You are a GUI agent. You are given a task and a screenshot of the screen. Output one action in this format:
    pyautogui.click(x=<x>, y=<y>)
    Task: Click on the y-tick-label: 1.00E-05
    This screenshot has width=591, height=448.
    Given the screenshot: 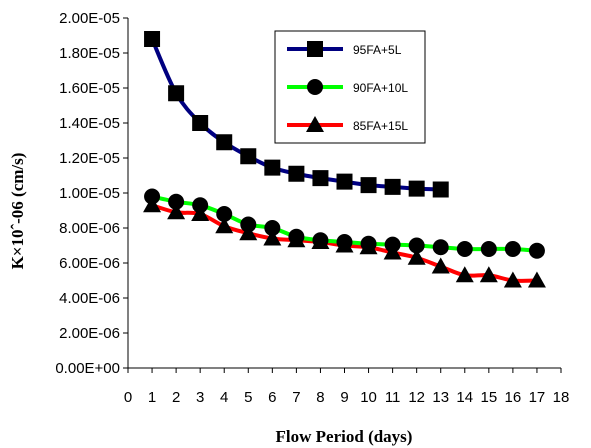 What is the action you would take?
    pyautogui.click(x=89, y=193)
    